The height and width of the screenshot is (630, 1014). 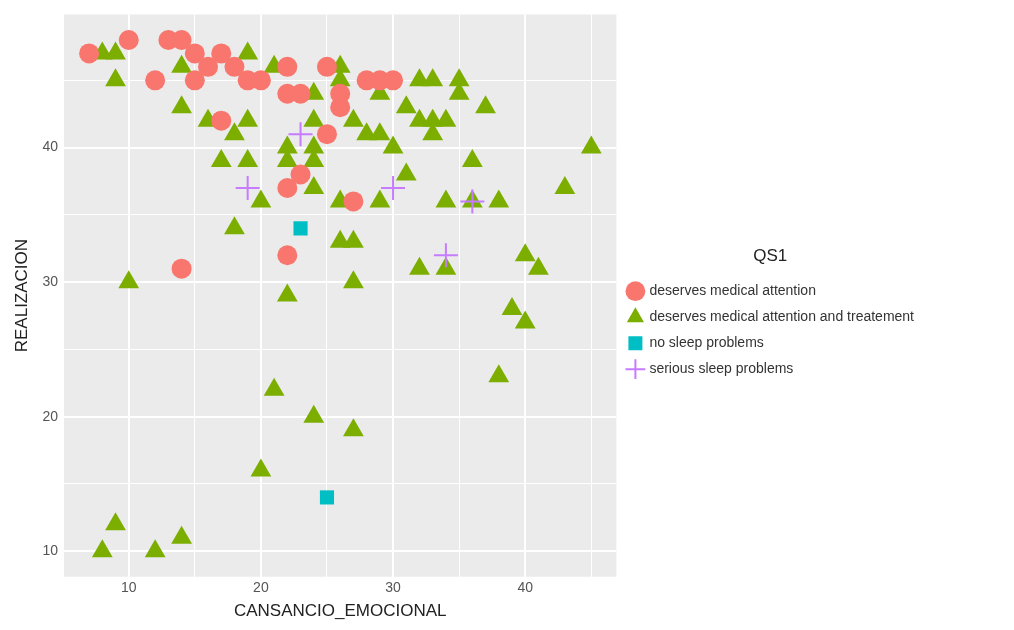 What do you see at coordinates (732, 290) in the screenshot?
I see `legend-label: deserves medical attention` at bounding box center [732, 290].